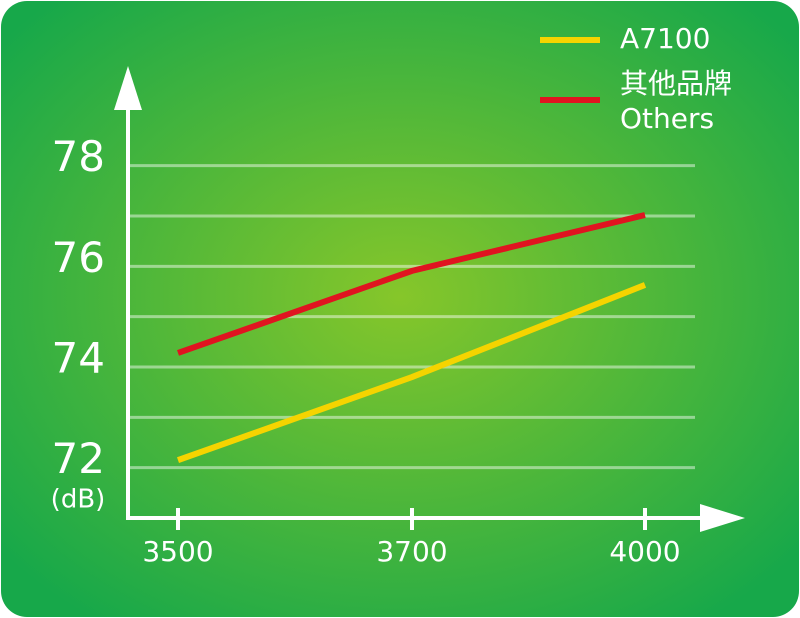 The height and width of the screenshot is (618, 800). Describe the element at coordinates (722, 518) in the screenshot. I see `x-axis-arrow` at that location.